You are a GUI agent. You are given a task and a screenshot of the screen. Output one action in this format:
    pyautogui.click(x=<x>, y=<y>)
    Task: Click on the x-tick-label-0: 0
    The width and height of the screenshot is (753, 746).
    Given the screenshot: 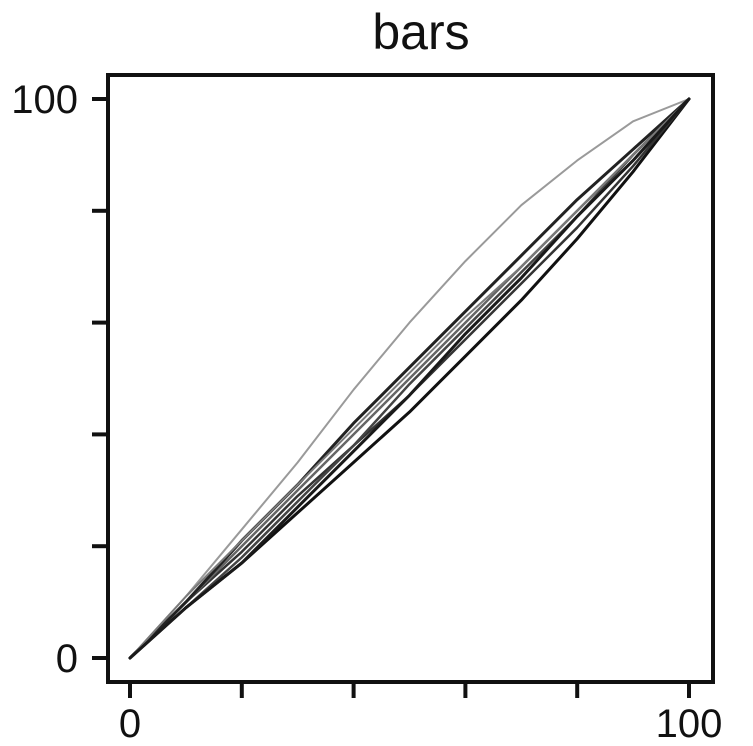 What is the action you would take?
    pyautogui.click(x=130, y=724)
    